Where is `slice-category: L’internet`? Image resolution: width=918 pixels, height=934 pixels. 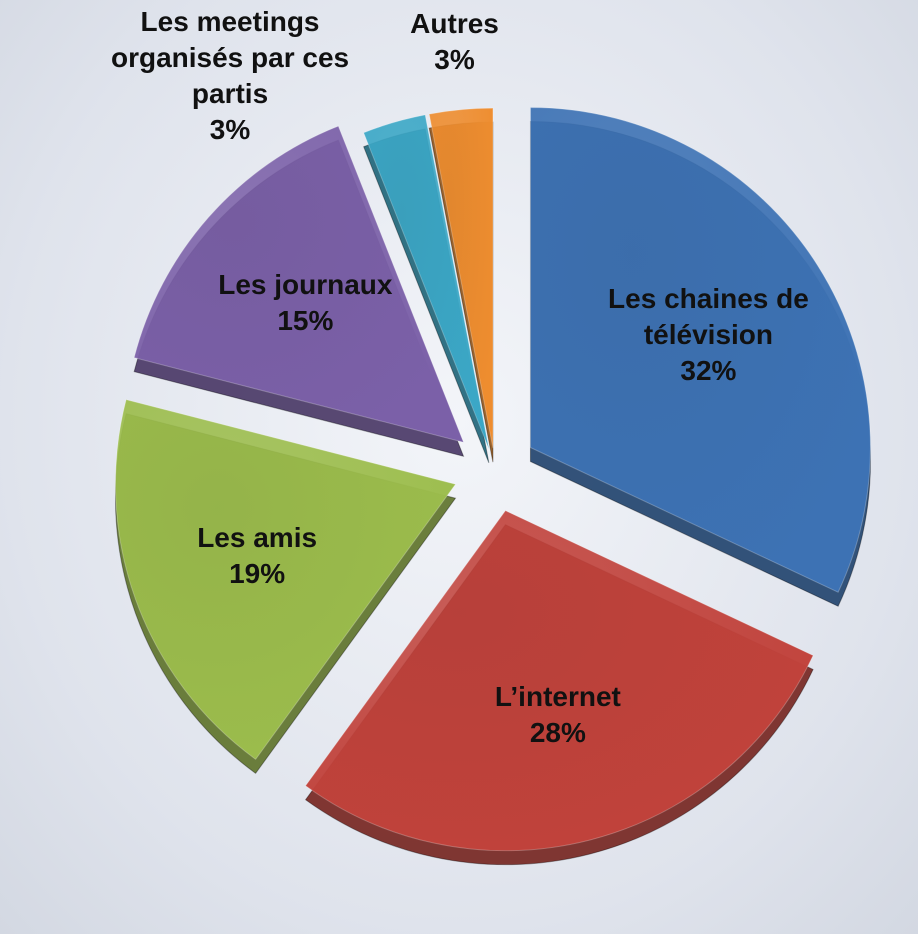
slice-category: L’internet is located at coordinates (557, 696).